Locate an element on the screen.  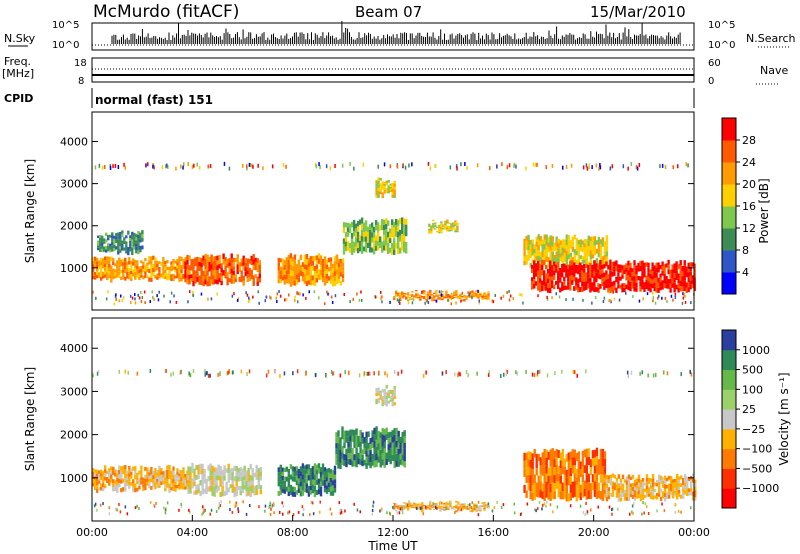
colorbar-tick-label: −100 is located at coordinates (757, 449).